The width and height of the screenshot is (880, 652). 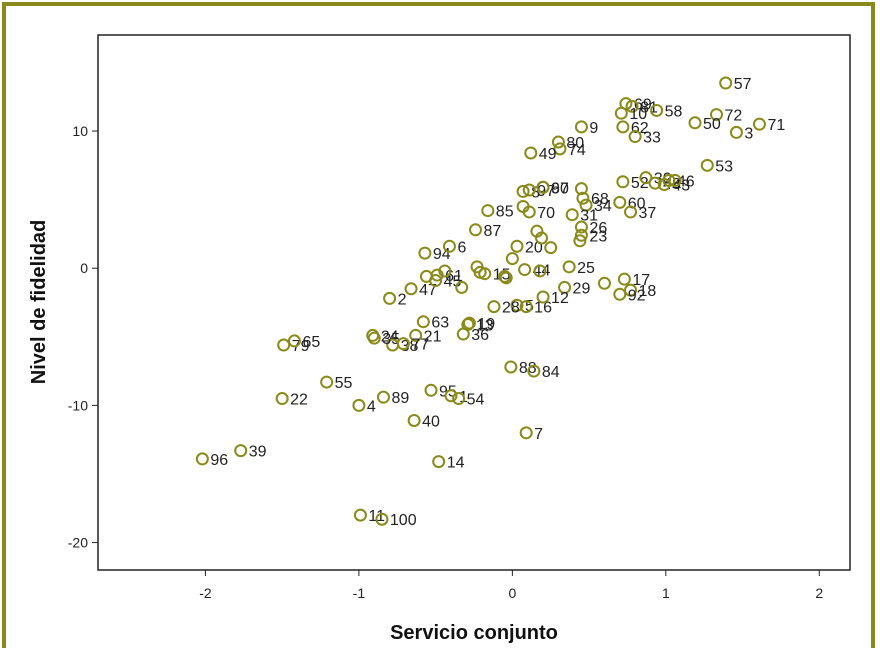 I want to click on point-label: 65, so click(x=311, y=342).